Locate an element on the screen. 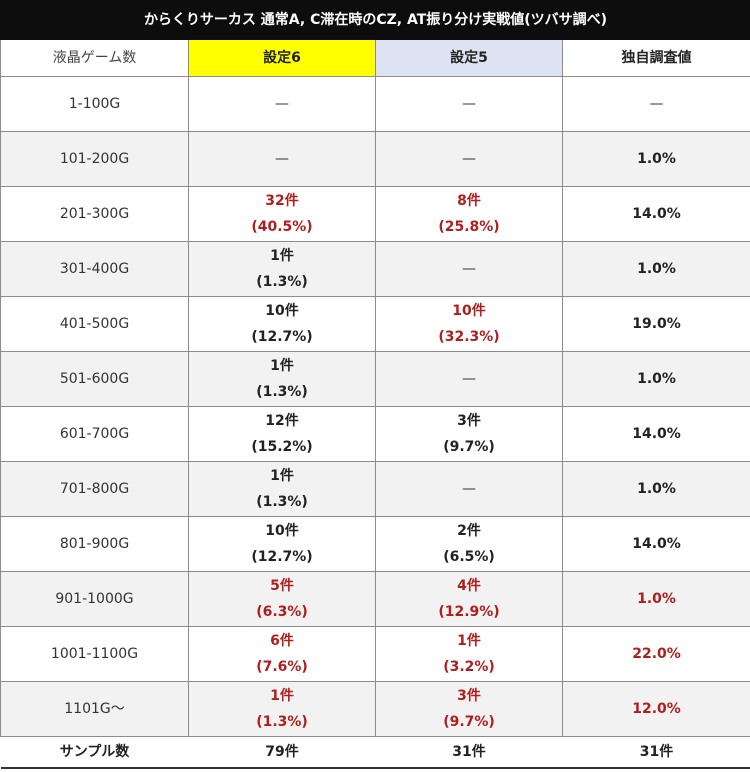  totals-s6: 79件 is located at coordinates (282, 752).